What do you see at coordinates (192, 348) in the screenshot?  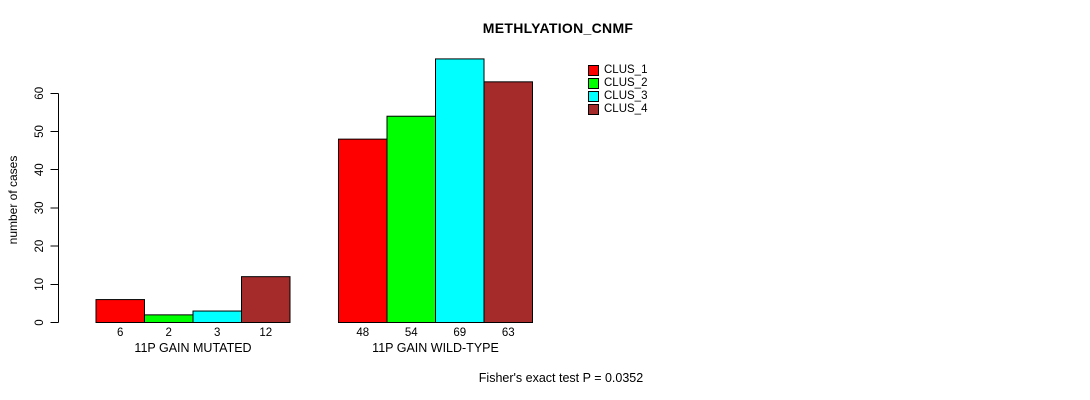 I see `group-label: 11P GAIN MUTATED` at bounding box center [192, 348].